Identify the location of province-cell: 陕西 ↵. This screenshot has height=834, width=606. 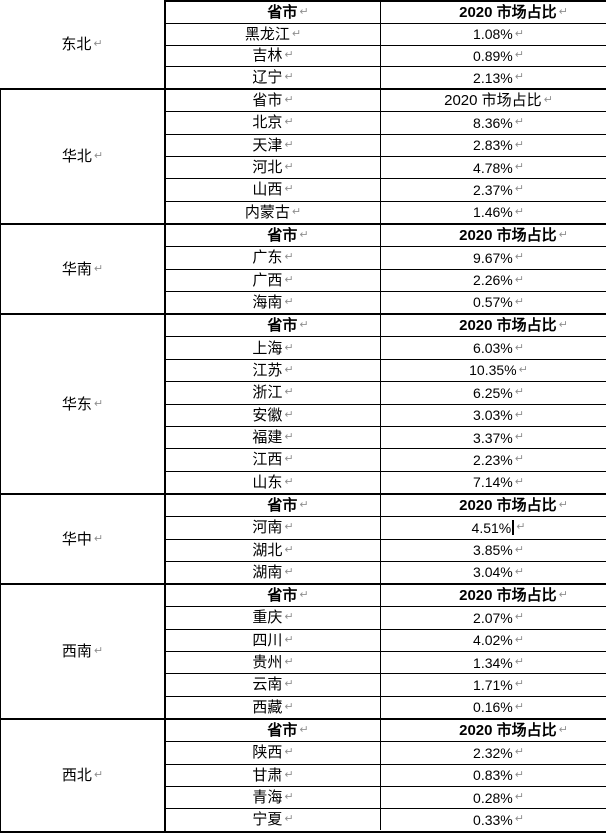
(273, 753).